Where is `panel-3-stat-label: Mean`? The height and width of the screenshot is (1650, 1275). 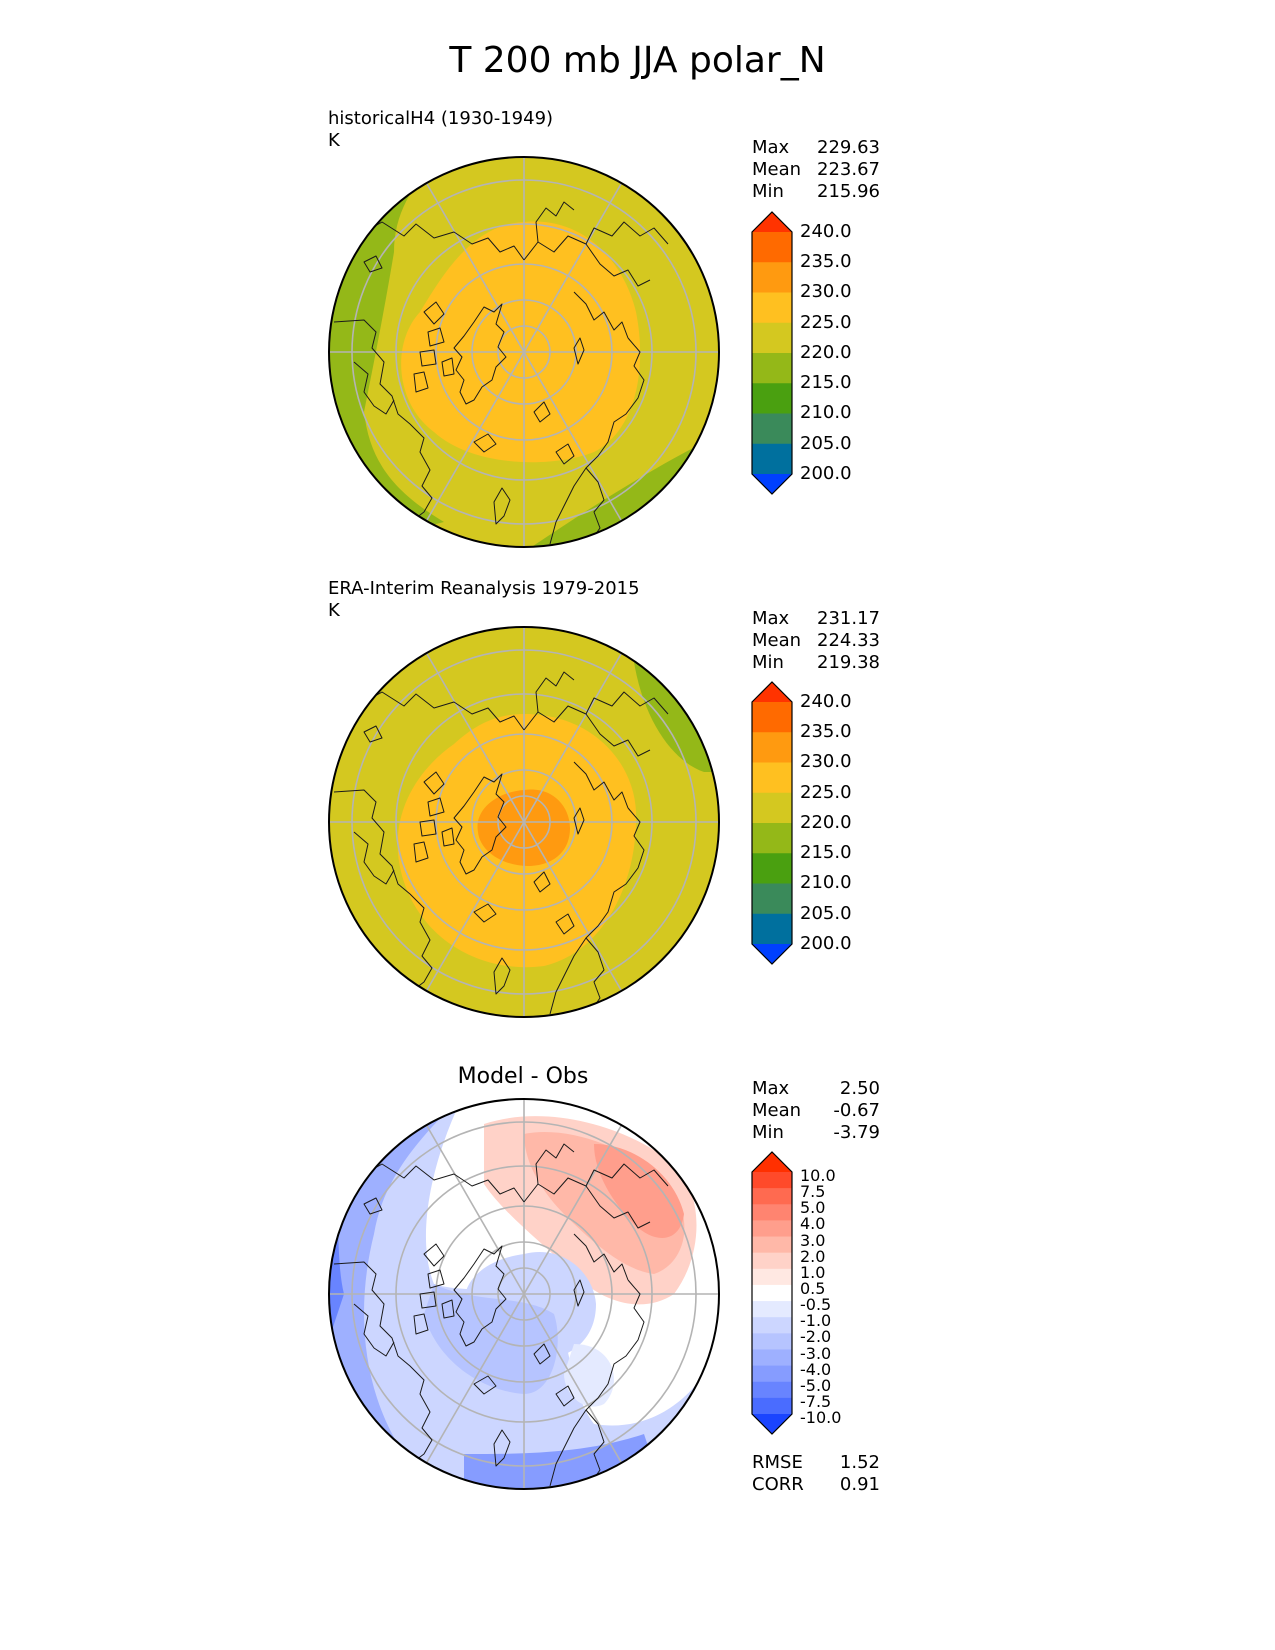 panel-3-stat-label: Mean is located at coordinates (777, 1110).